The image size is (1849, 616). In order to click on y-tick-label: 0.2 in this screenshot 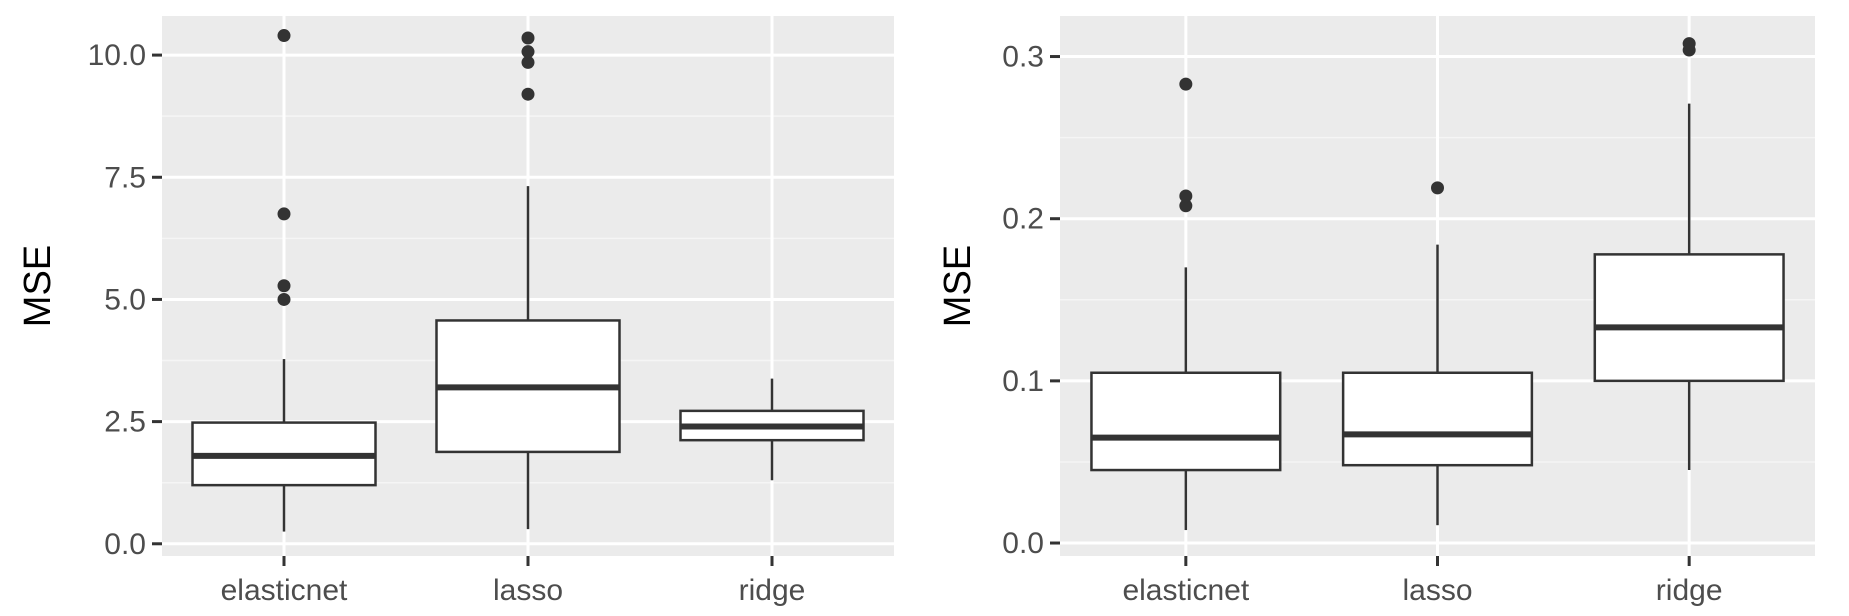, I will do `click(1023, 219)`.